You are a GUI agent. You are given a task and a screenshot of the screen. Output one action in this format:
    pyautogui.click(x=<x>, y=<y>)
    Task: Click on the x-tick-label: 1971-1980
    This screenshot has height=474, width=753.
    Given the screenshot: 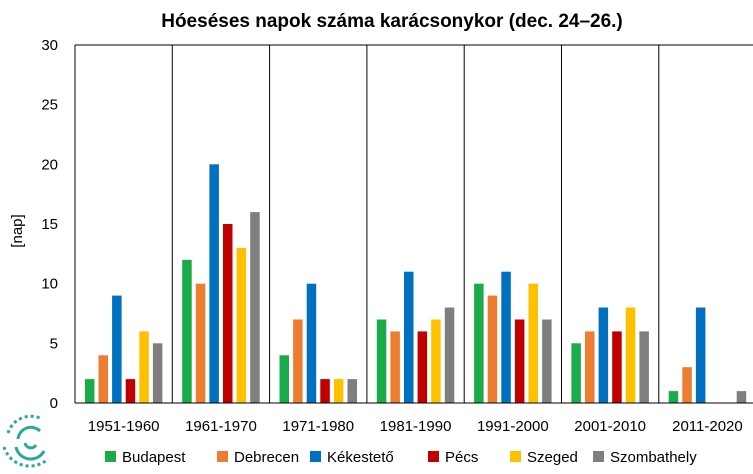 What is the action you would take?
    pyautogui.click(x=318, y=426)
    